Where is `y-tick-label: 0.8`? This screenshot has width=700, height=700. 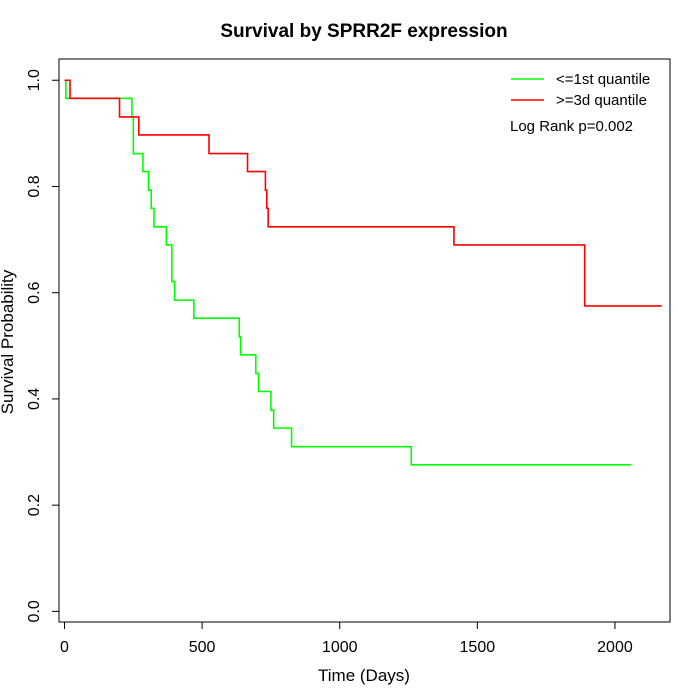 y-tick-label: 0.8 is located at coordinates (34, 186).